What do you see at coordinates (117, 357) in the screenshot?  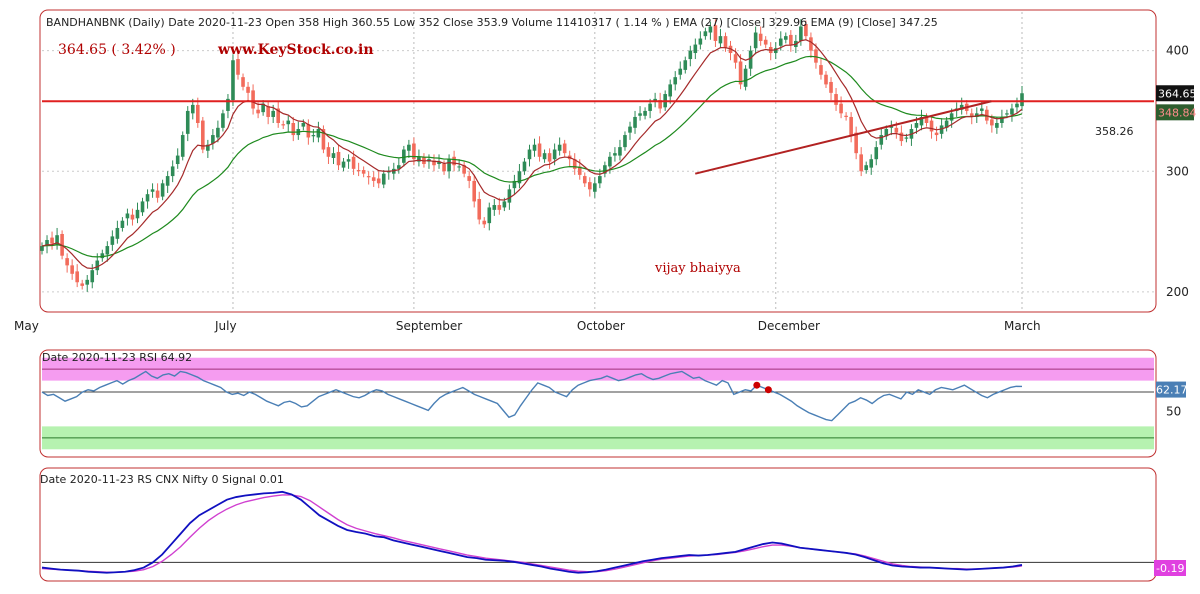 I see `rsi-header: Date 2020-11-23 RSI 64.92` at bounding box center [117, 357].